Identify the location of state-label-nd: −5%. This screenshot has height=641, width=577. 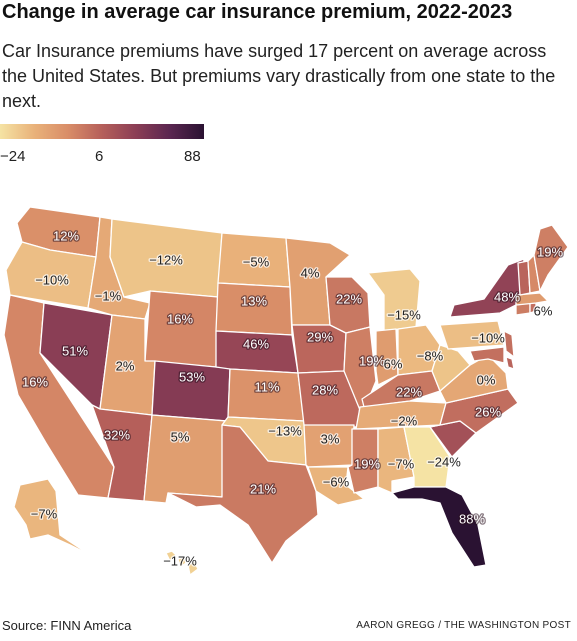
(256, 261).